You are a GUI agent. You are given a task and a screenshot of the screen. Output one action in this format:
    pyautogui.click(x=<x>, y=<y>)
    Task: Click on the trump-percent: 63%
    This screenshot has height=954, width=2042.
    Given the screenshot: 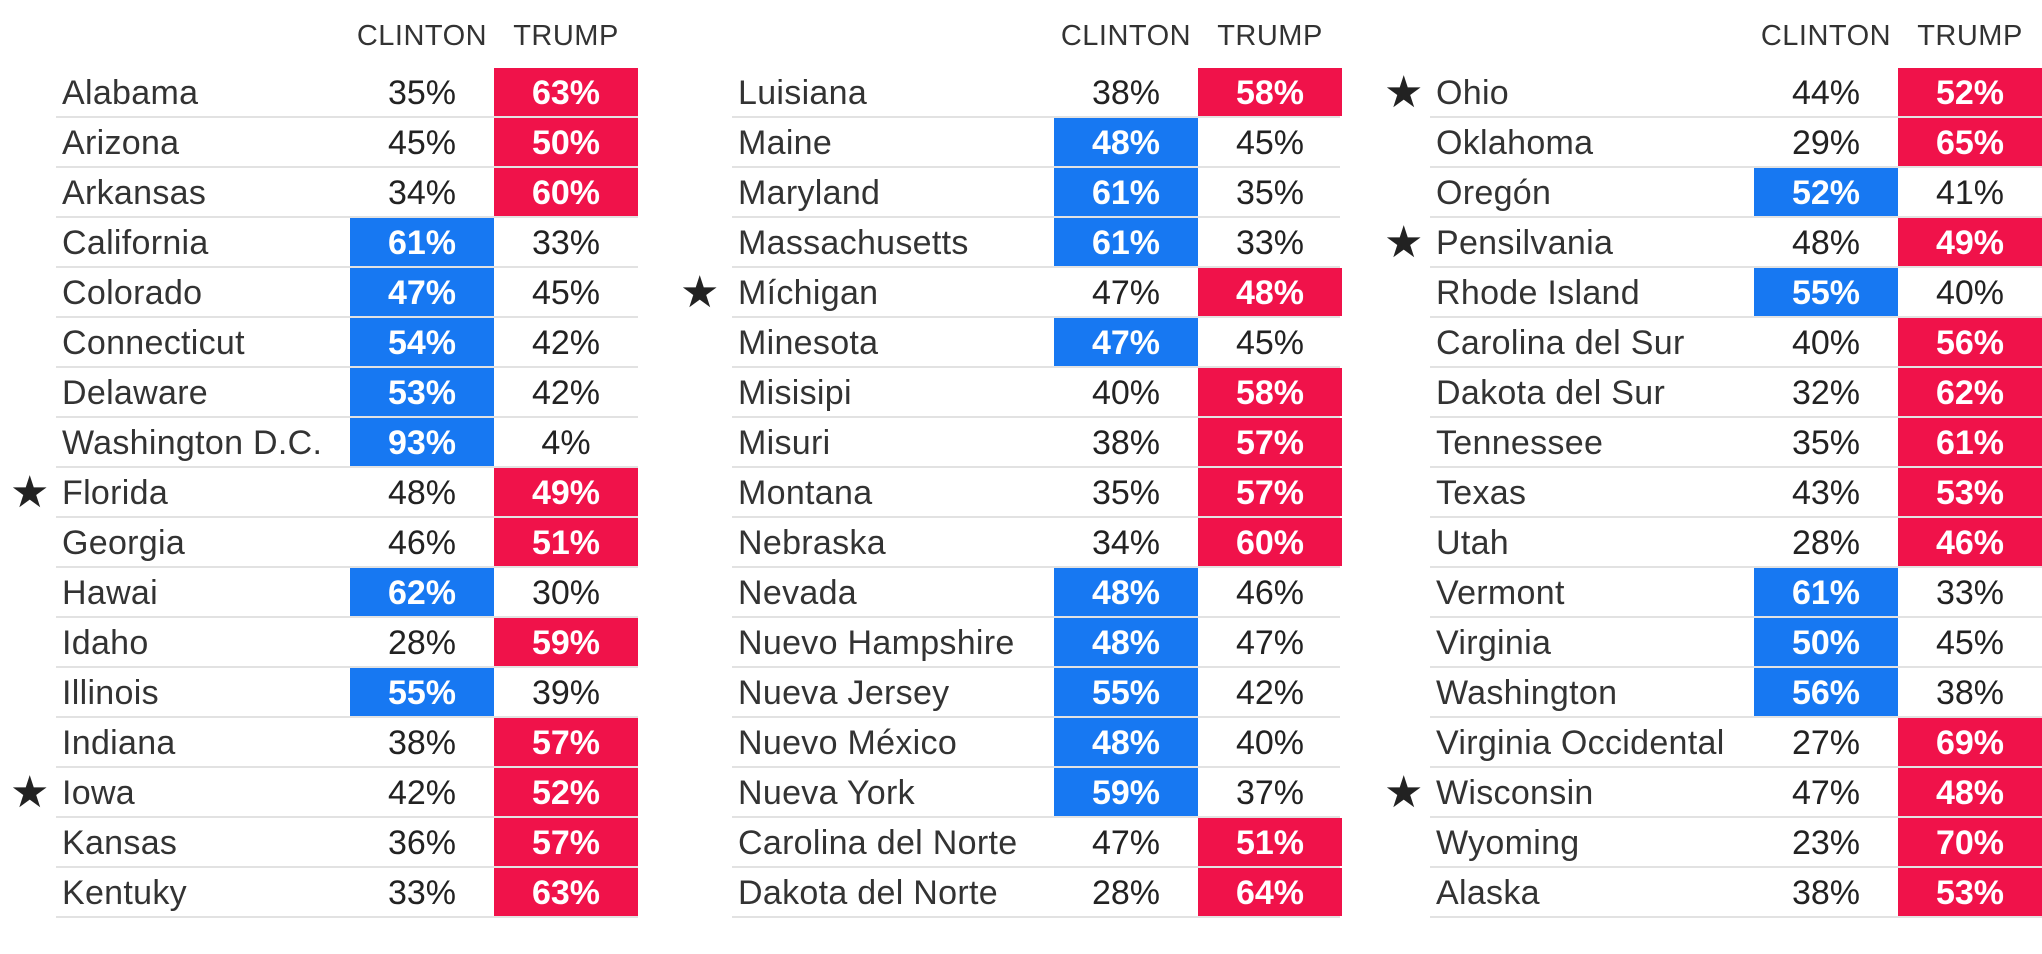 What is the action you would take?
    pyautogui.click(x=566, y=892)
    